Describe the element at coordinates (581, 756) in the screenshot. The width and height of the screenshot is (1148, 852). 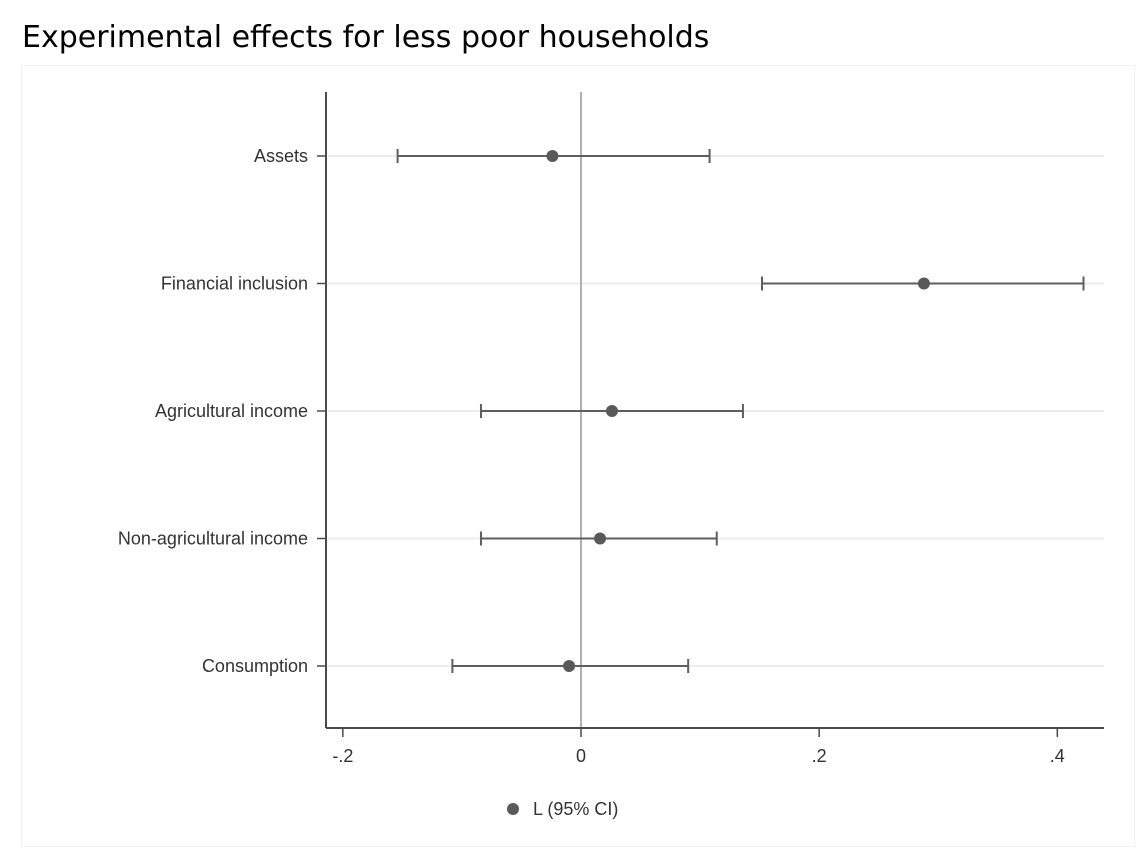
I see `x-tick-label: 0` at that location.